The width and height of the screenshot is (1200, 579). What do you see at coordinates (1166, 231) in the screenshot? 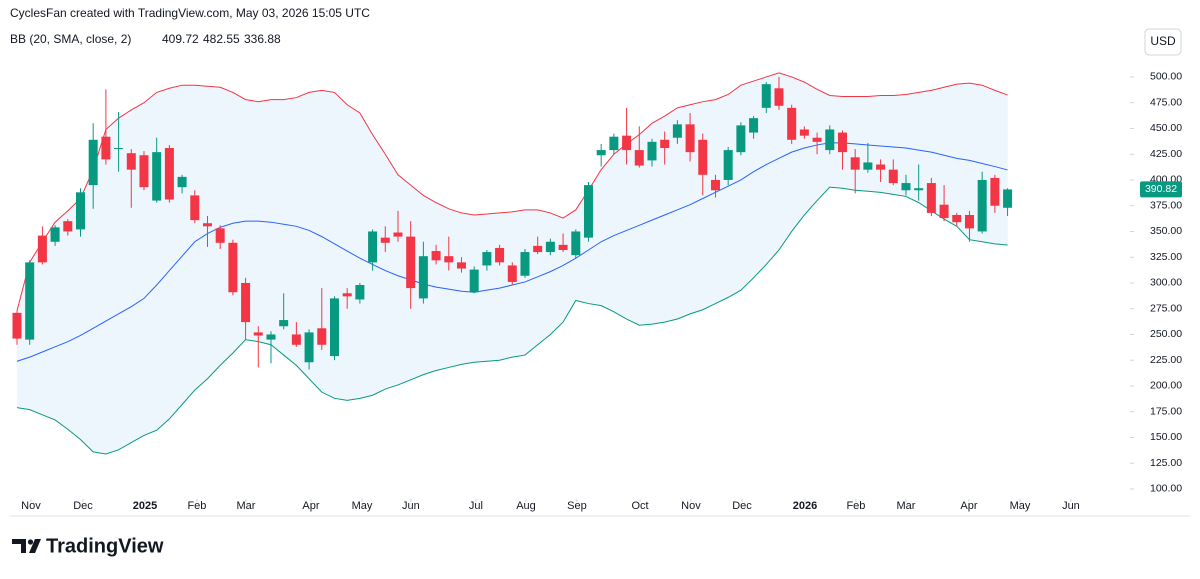
I see `y-tick-label: 350.00` at bounding box center [1166, 231].